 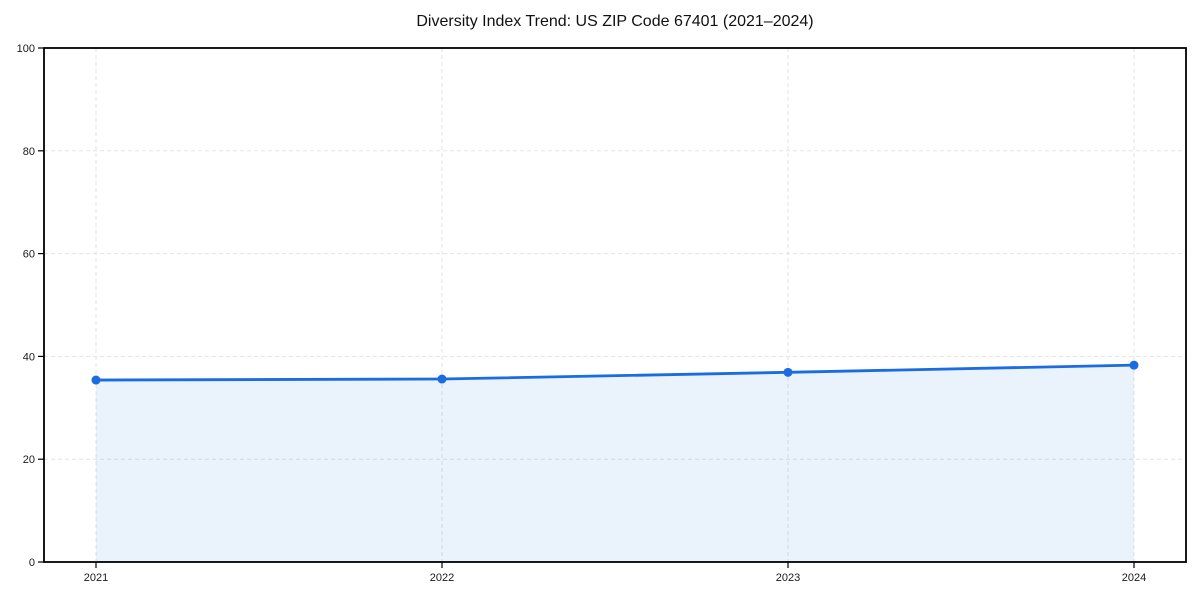 I want to click on x-axis-tick-labels: 2021 2022 2023 2024, so click(x=615, y=578).